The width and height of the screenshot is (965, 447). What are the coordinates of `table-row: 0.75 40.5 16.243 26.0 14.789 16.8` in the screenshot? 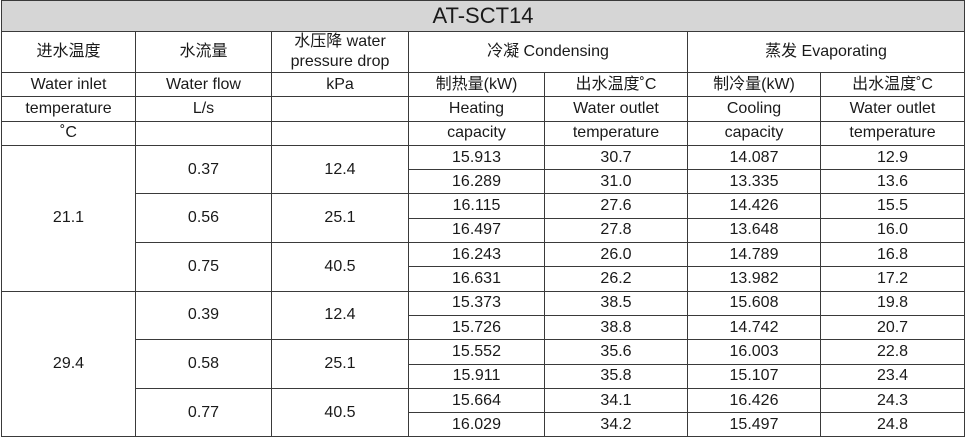 It's located at (483, 267).